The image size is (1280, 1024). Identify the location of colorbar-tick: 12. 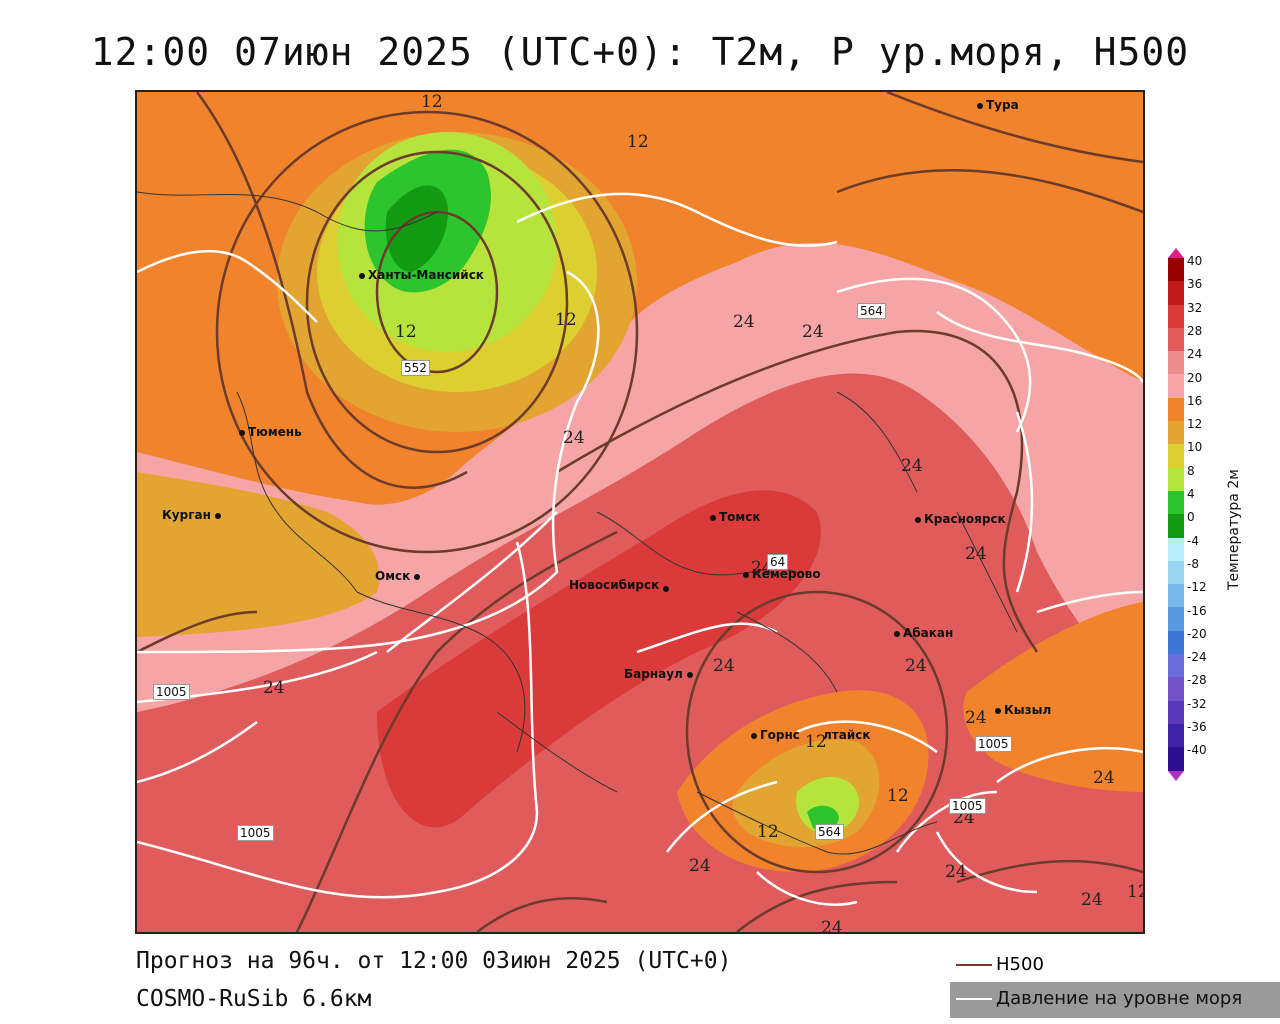
(1195, 424).